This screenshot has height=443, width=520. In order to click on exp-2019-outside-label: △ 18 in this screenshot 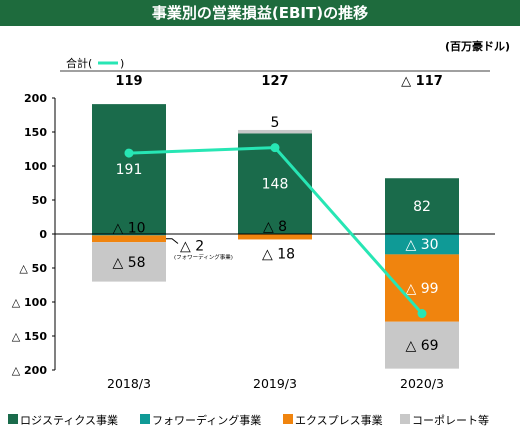, I will do `click(278, 255)`.